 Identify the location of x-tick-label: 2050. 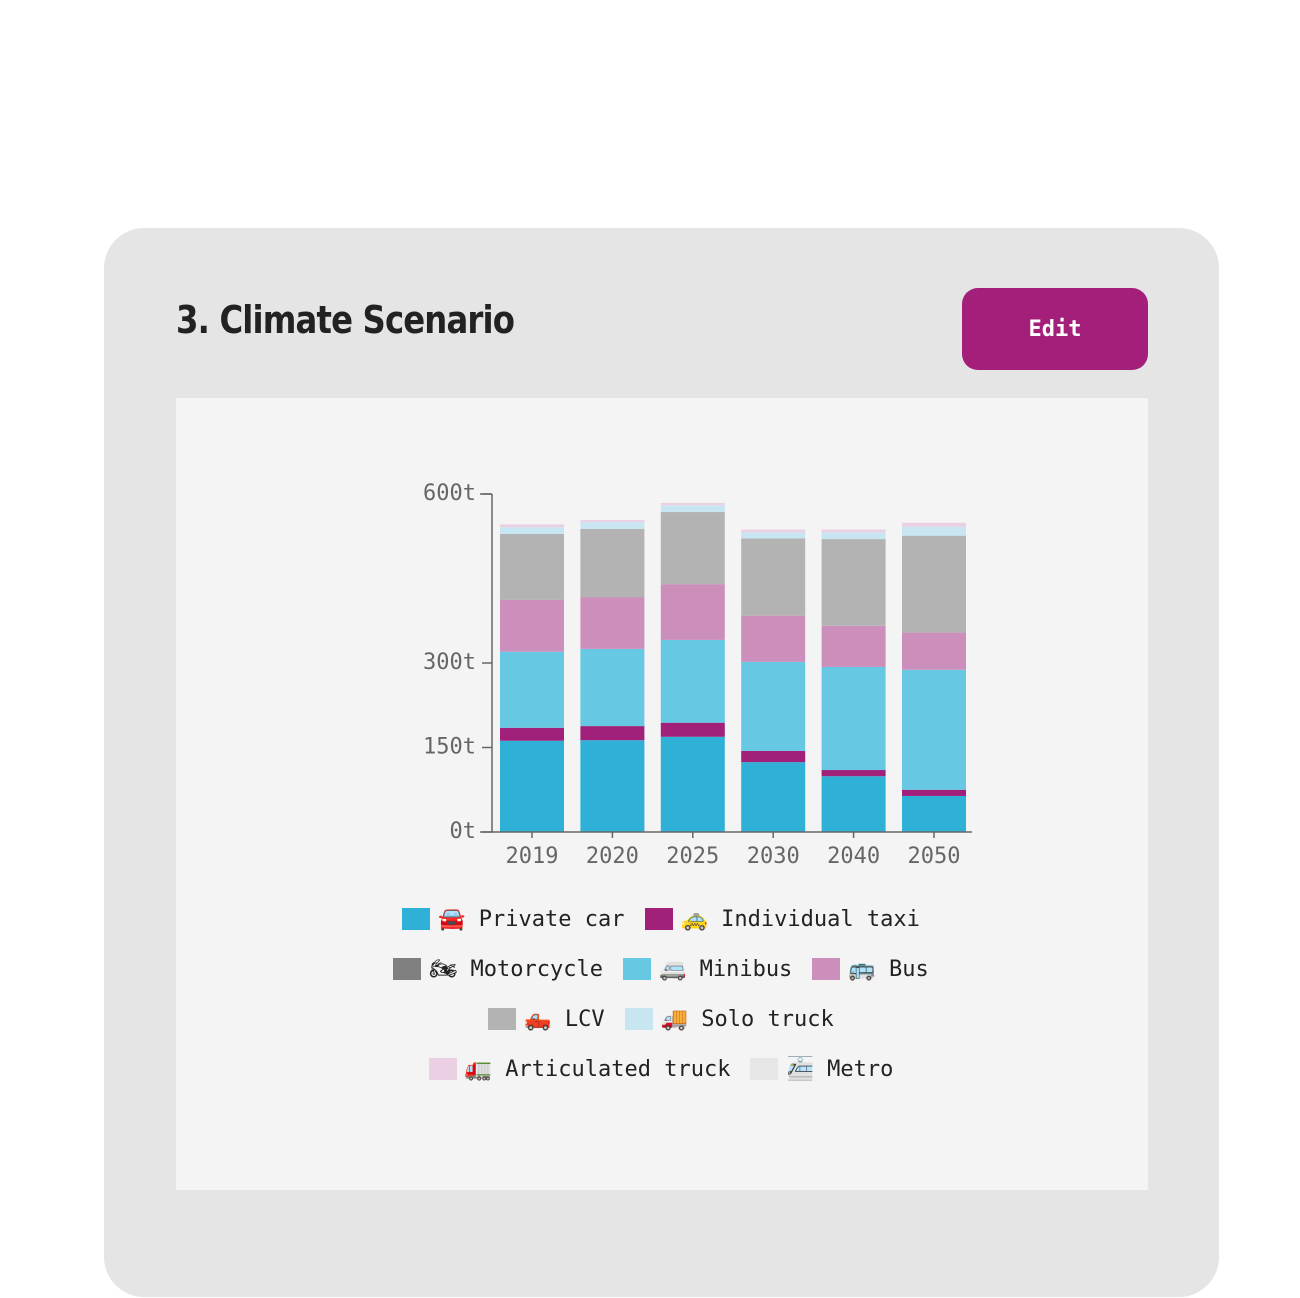
(934, 856).